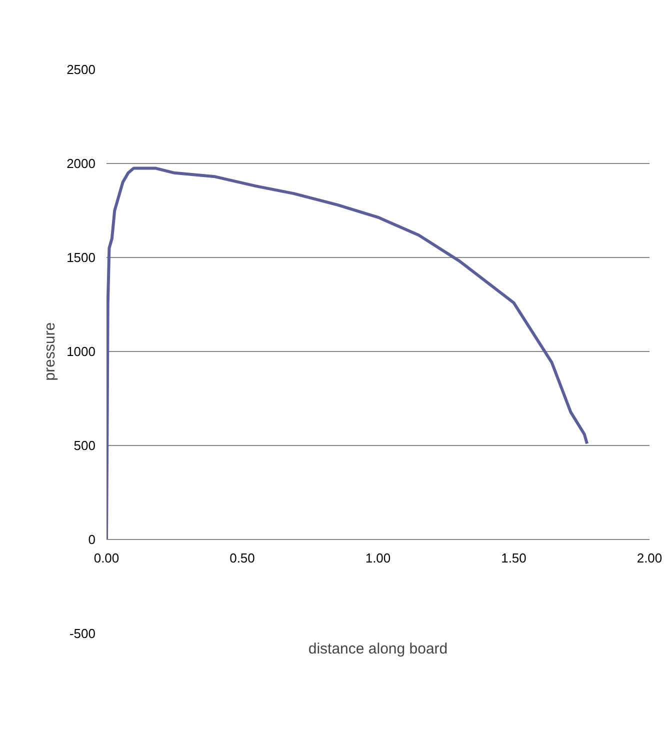 This screenshot has width=671, height=742. I want to click on y-tick-label: 500, so click(85, 445).